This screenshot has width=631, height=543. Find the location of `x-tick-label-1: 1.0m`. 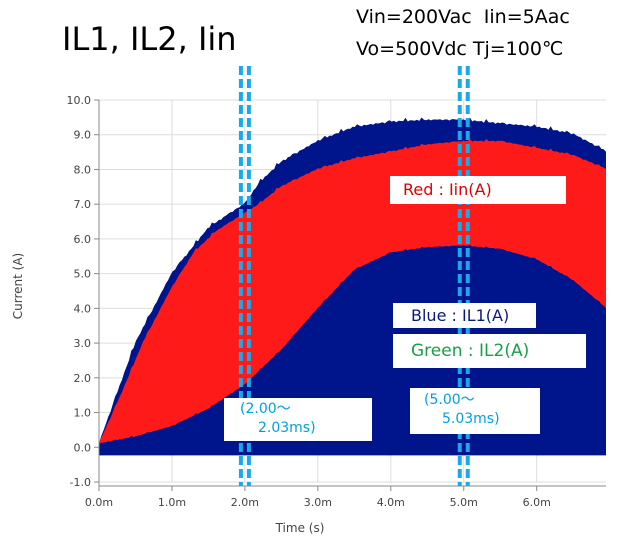

x-tick-label-1: 1.0m is located at coordinates (172, 502).